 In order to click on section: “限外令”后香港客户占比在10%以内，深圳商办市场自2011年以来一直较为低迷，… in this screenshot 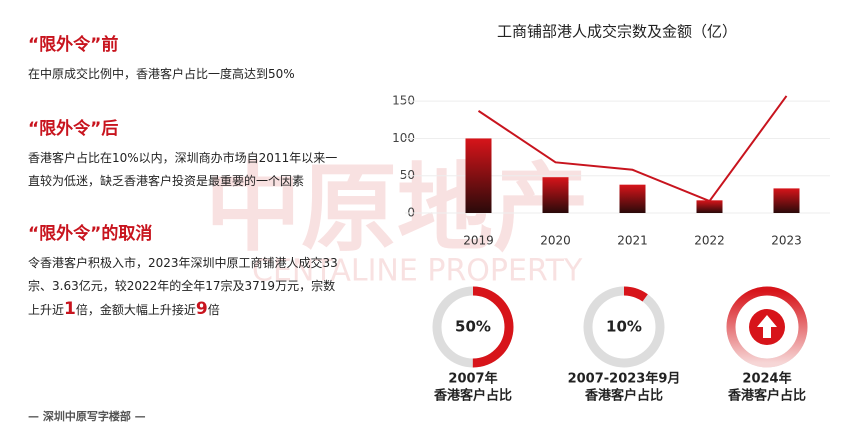, I will do `click(183, 153)`.